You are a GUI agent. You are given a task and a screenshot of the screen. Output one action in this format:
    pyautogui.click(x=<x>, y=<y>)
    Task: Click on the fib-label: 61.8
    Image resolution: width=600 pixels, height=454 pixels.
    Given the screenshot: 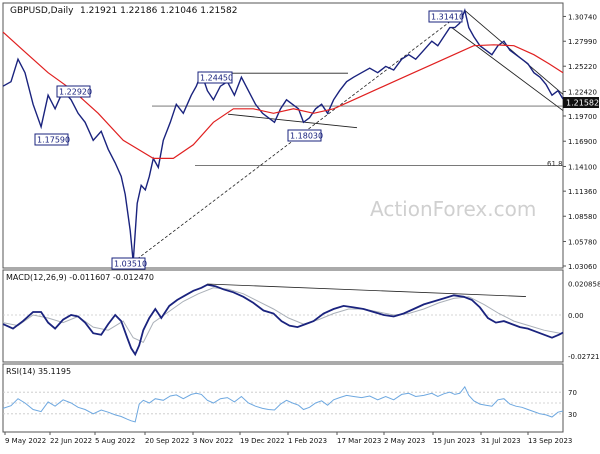 What is the action you would take?
    pyautogui.click(x=555, y=164)
    